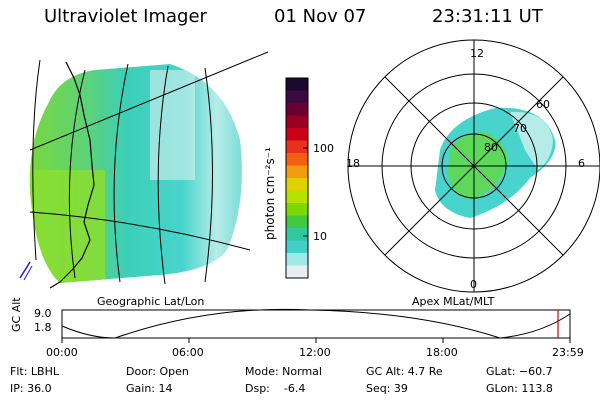 The height and width of the screenshot is (400, 600). I want to click on altitude-ytick-max: 9.0, so click(43, 313).